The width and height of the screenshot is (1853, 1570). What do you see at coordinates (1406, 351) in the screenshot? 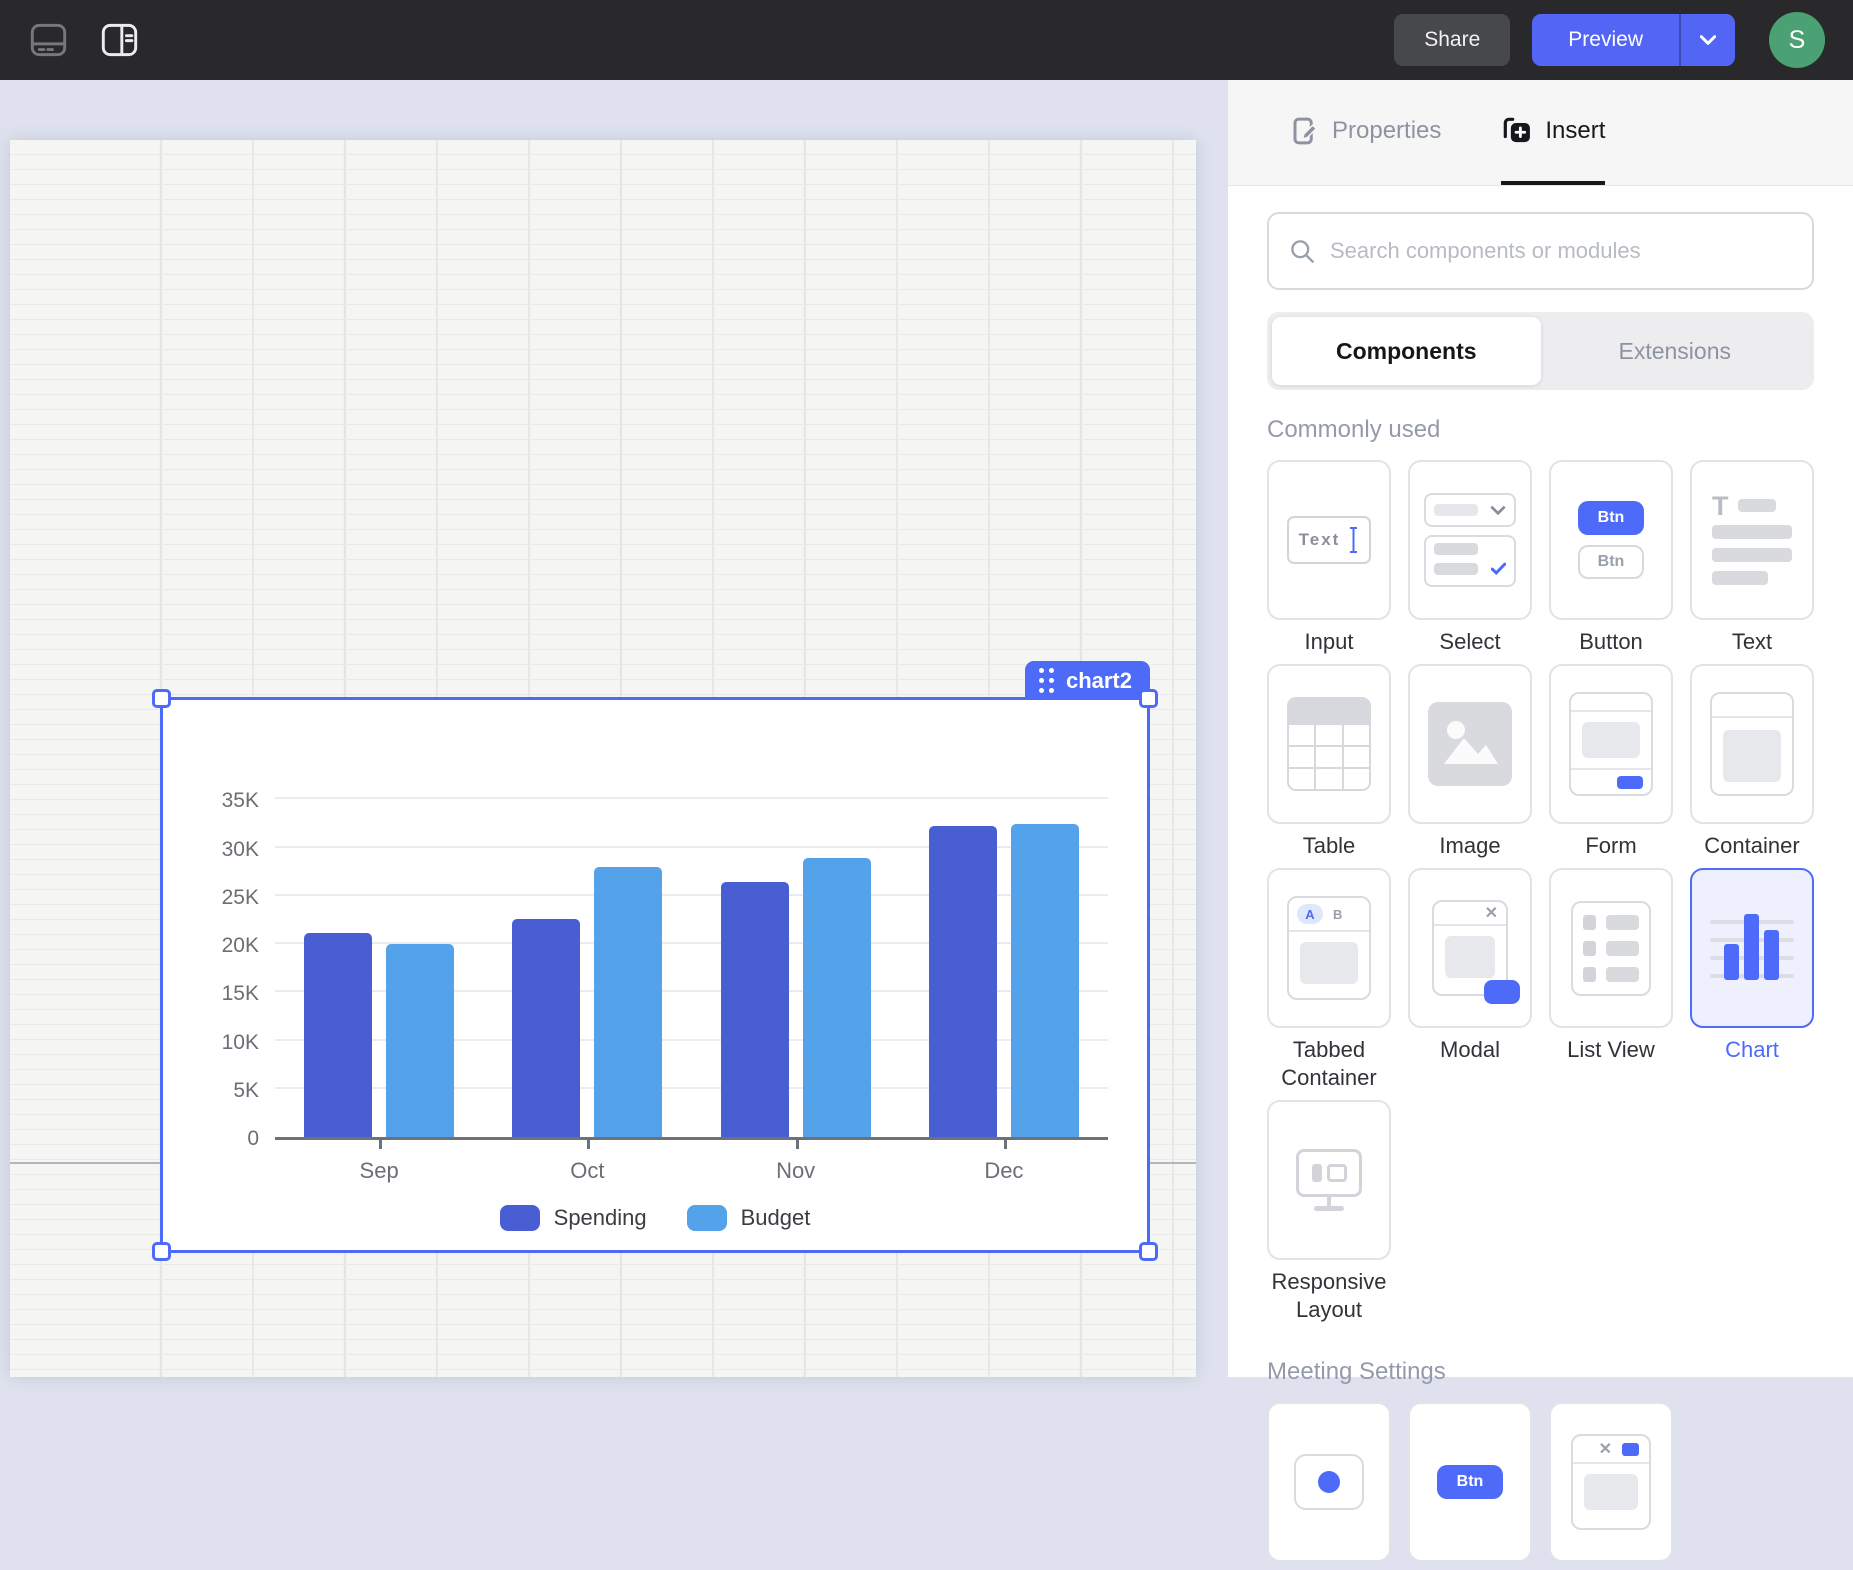
I see `segment-components: Components` at bounding box center [1406, 351].